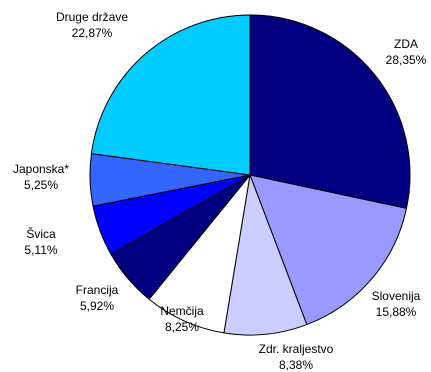 The height and width of the screenshot is (372, 431). What do you see at coordinates (296, 349) in the screenshot?
I see `pie-label-name: Zdr. kraljestvo` at bounding box center [296, 349].